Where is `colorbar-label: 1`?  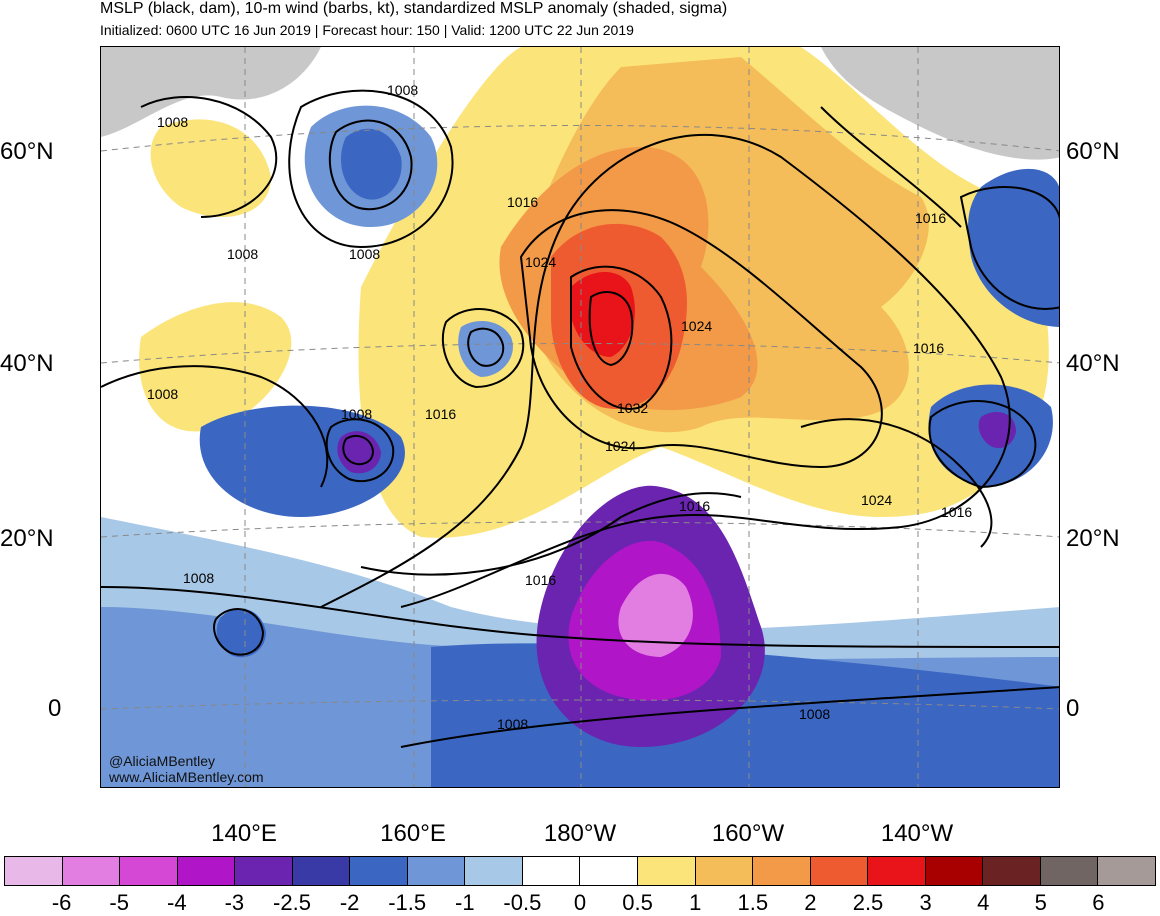
colorbar-label: 1 is located at coordinates (695, 902).